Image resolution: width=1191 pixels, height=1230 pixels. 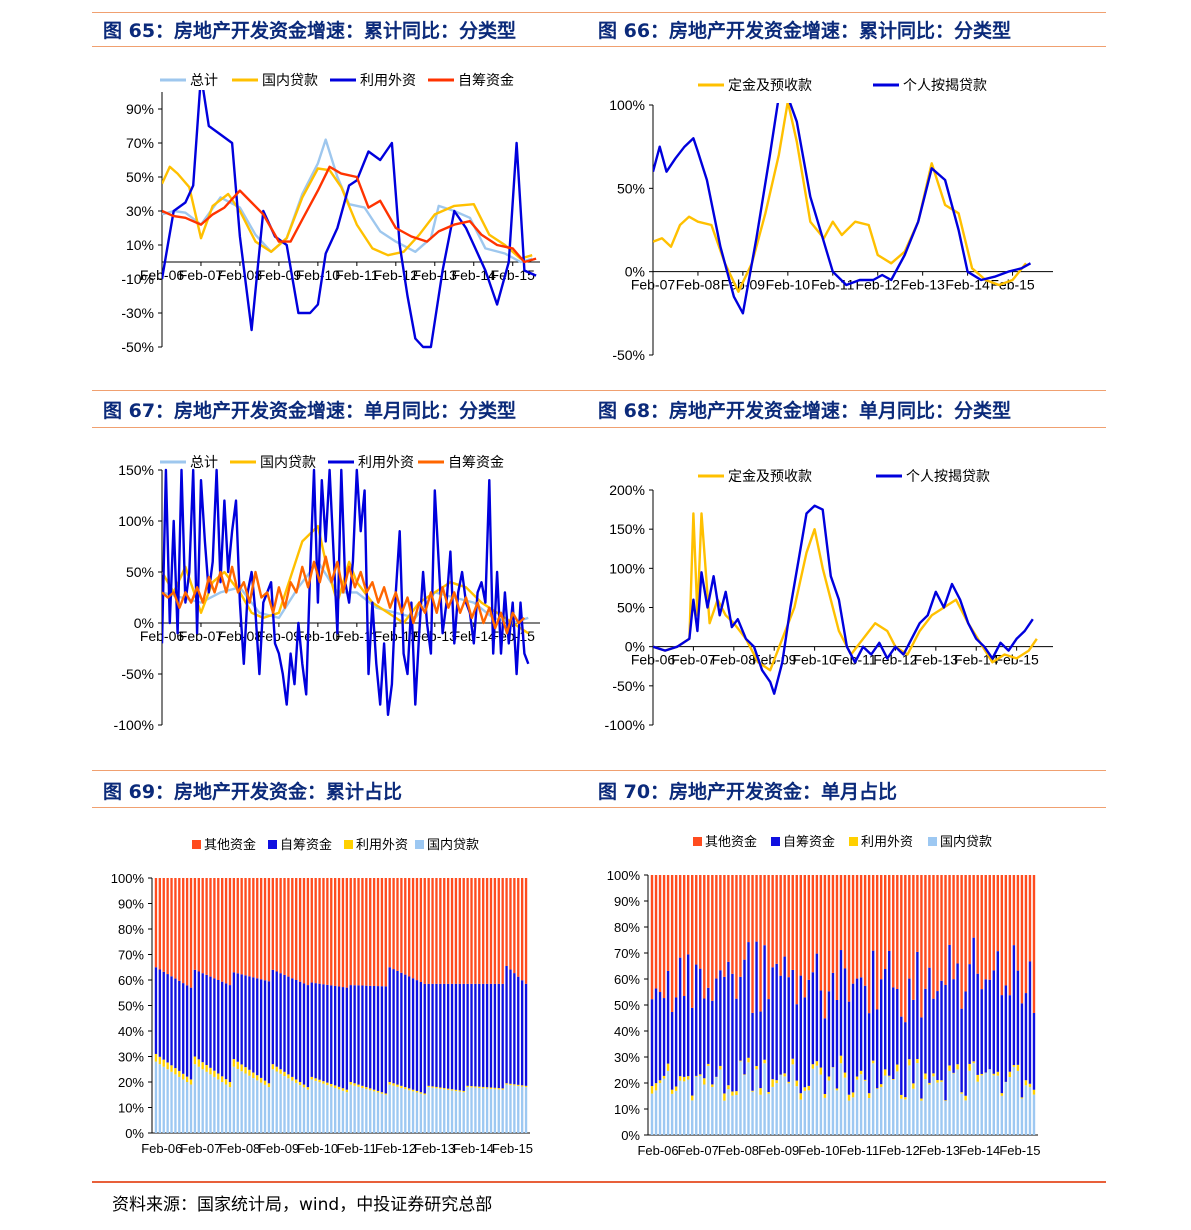 What do you see at coordinates (134, 725) in the screenshot?
I see `y-tick-label: -100%` at bounding box center [134, 725].